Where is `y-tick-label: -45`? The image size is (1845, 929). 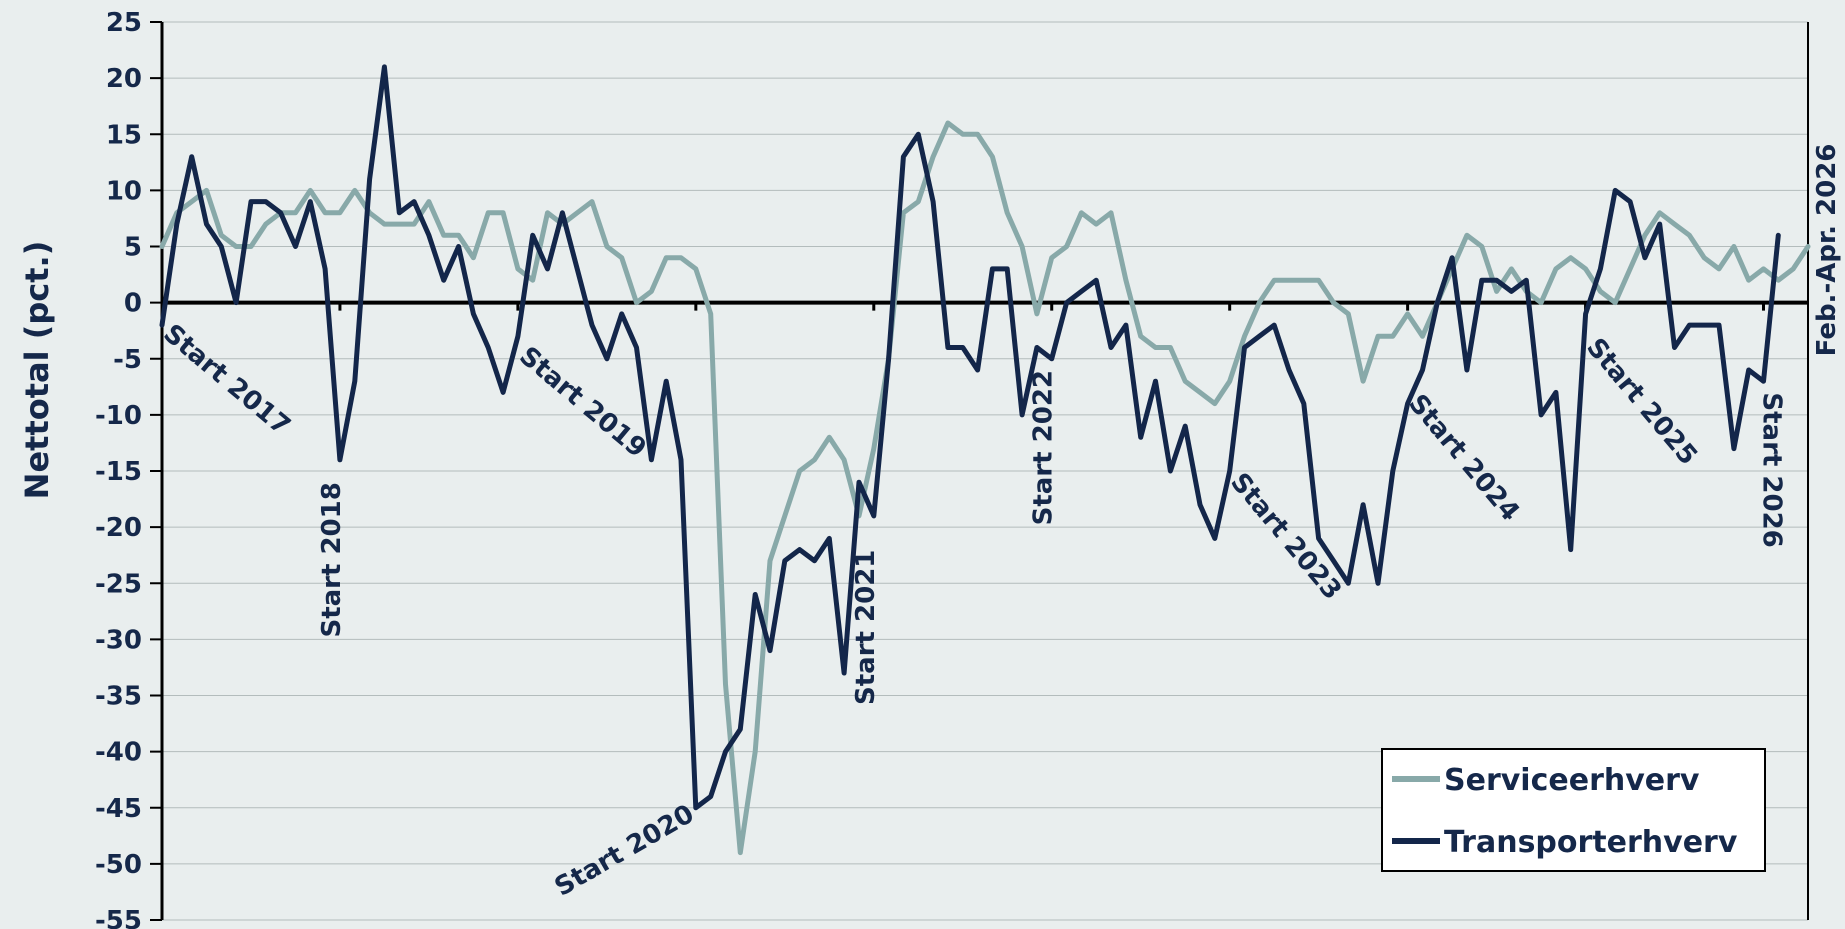 y-tick-label: -45 is located at coordinates (118, 809).